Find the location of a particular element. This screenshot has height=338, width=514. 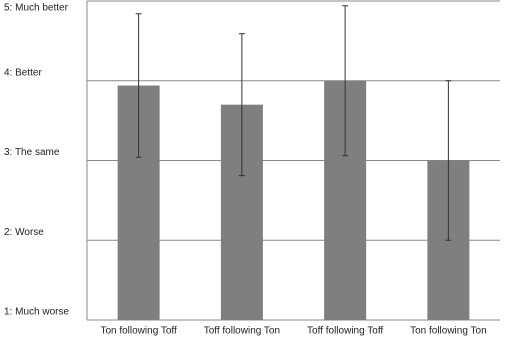

y-tick-label: 2: Worse is located at coordinates (24, 232).